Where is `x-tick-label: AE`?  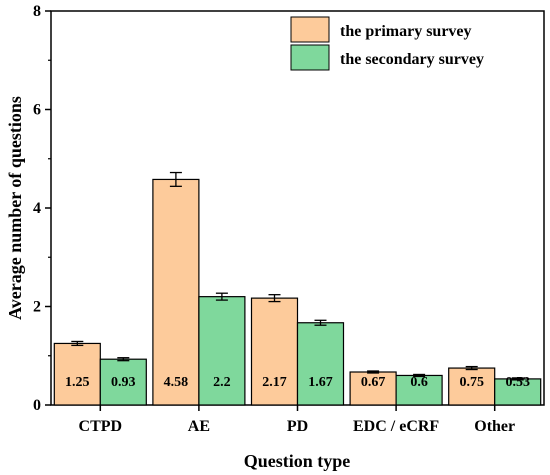 x-tick-label: AE is located at coordinates (199, 426).